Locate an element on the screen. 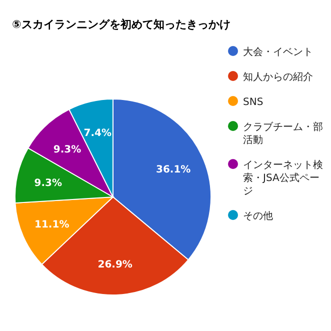  data-label: 26.9% is located at coordinates (115, 265).